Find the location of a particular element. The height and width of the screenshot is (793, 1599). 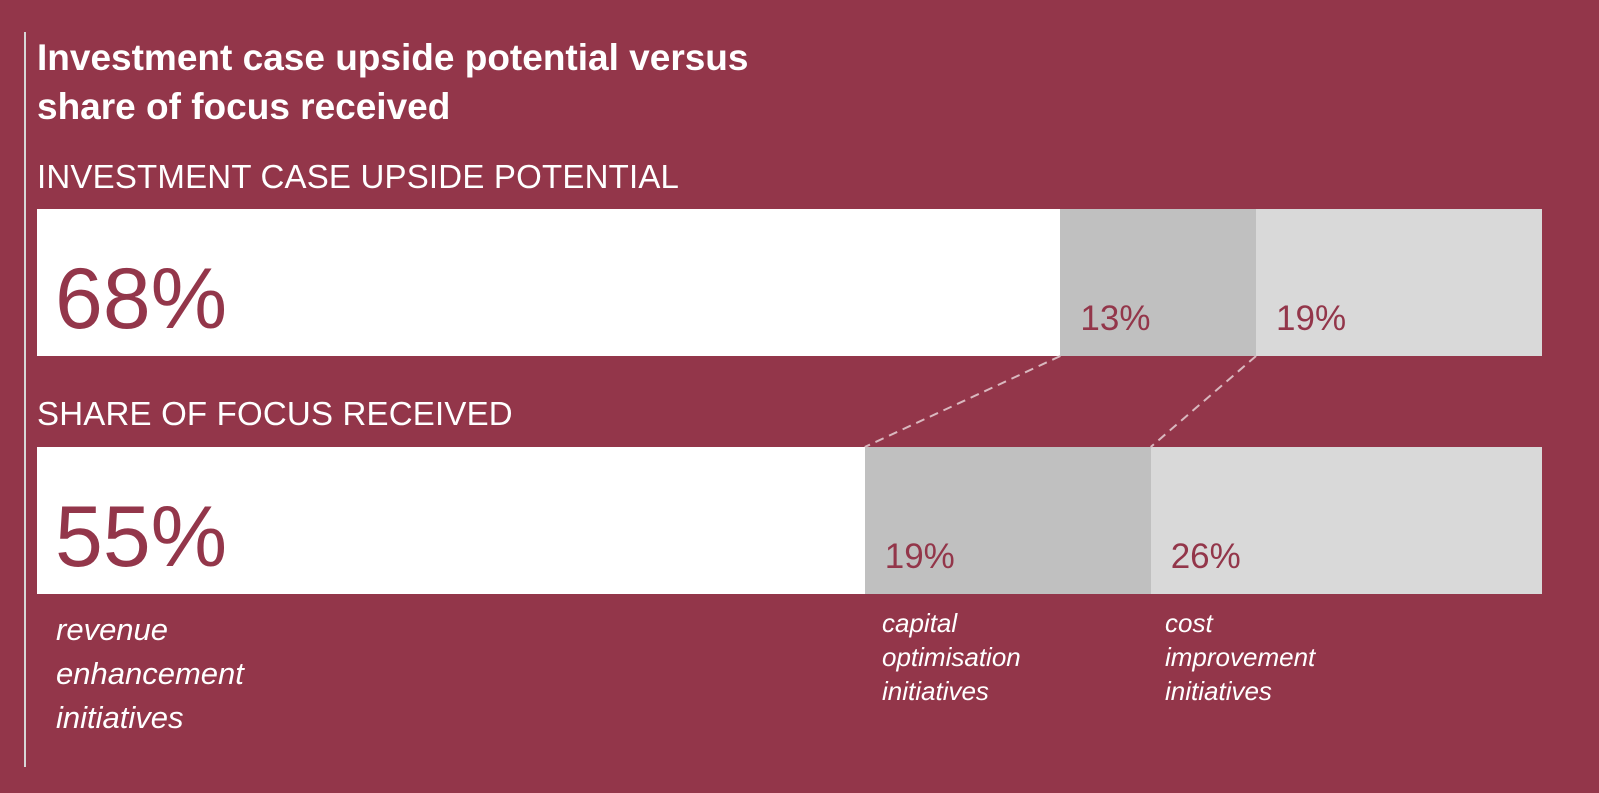

legend-label-cost-improvement: cost improvement initiatives is located at coordinates (1240, 657).